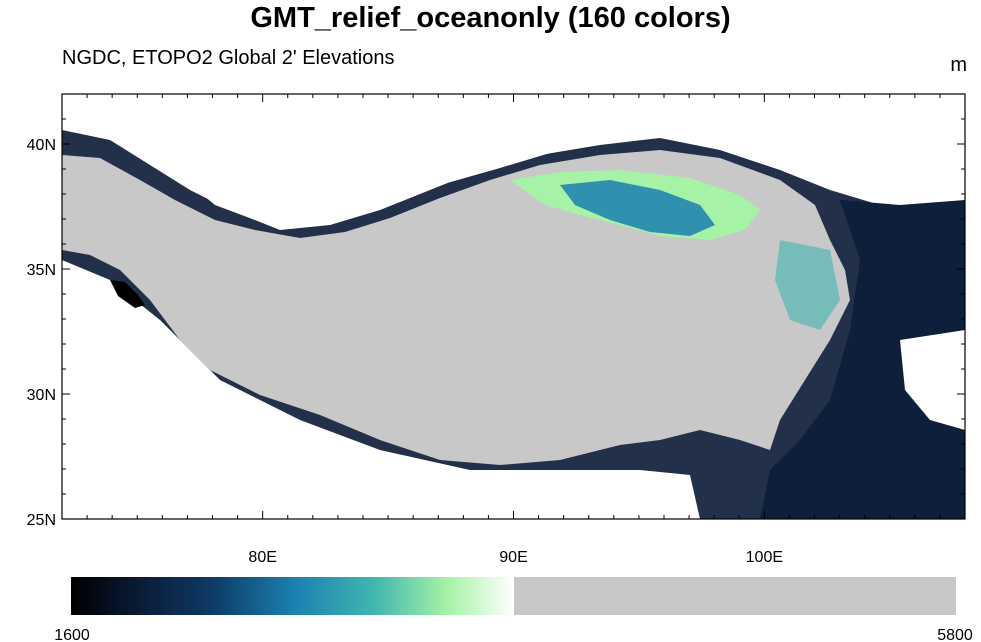  Describe the element at coordinates (955, 634) in the screenshot. I see `colorbar-max-label: 5800` at that location.